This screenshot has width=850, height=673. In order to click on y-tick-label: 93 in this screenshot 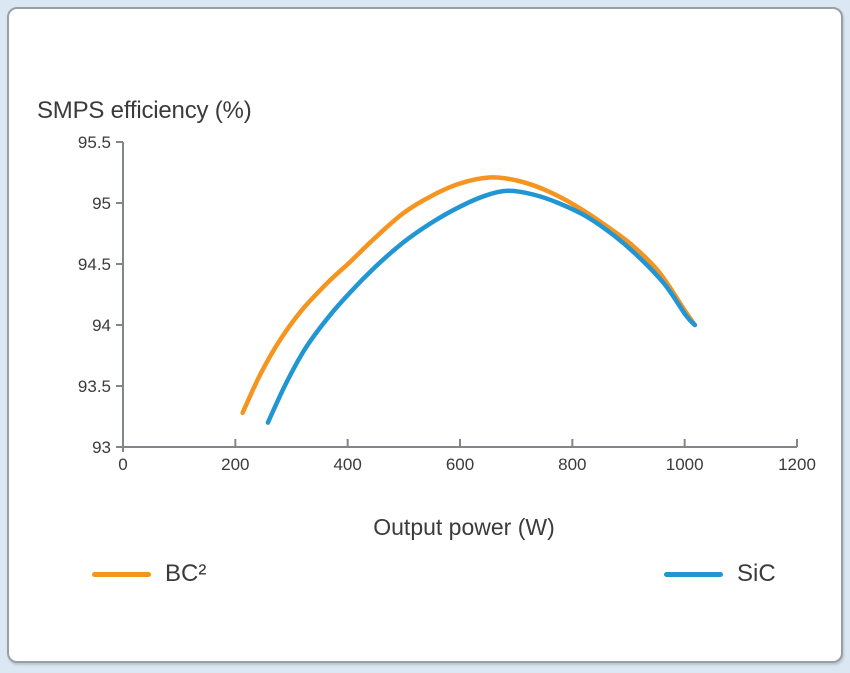, I will do `click(101, 447)`.